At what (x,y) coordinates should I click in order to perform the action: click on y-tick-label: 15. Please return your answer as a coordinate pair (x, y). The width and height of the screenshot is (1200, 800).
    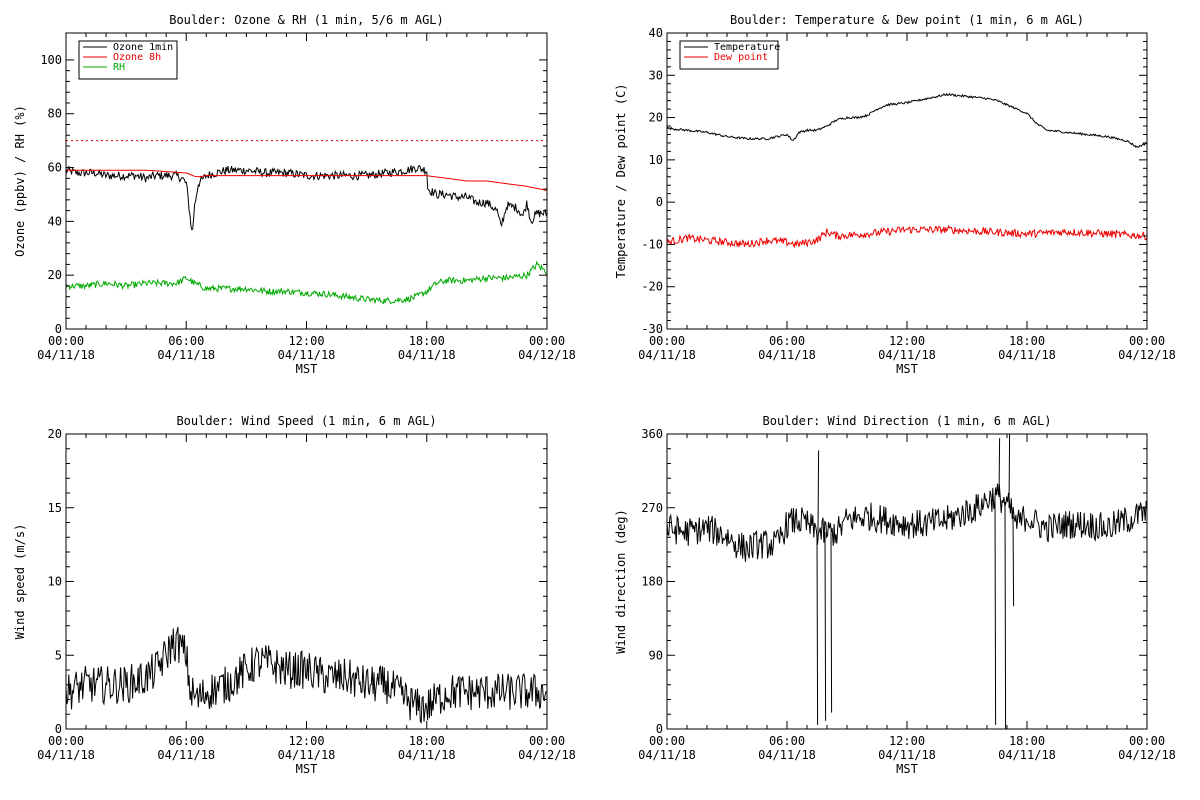
    Looking at the image, I should click on (55, 508).